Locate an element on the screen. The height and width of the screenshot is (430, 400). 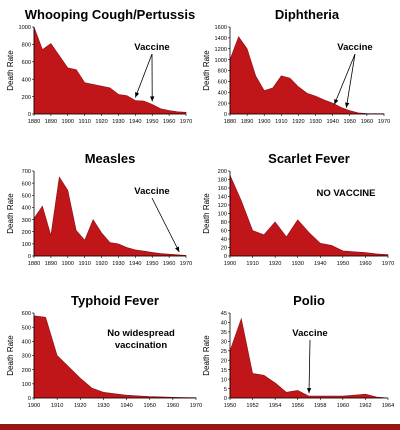
chart-title: Typhoid Fever is located at coordinates (115, 300).